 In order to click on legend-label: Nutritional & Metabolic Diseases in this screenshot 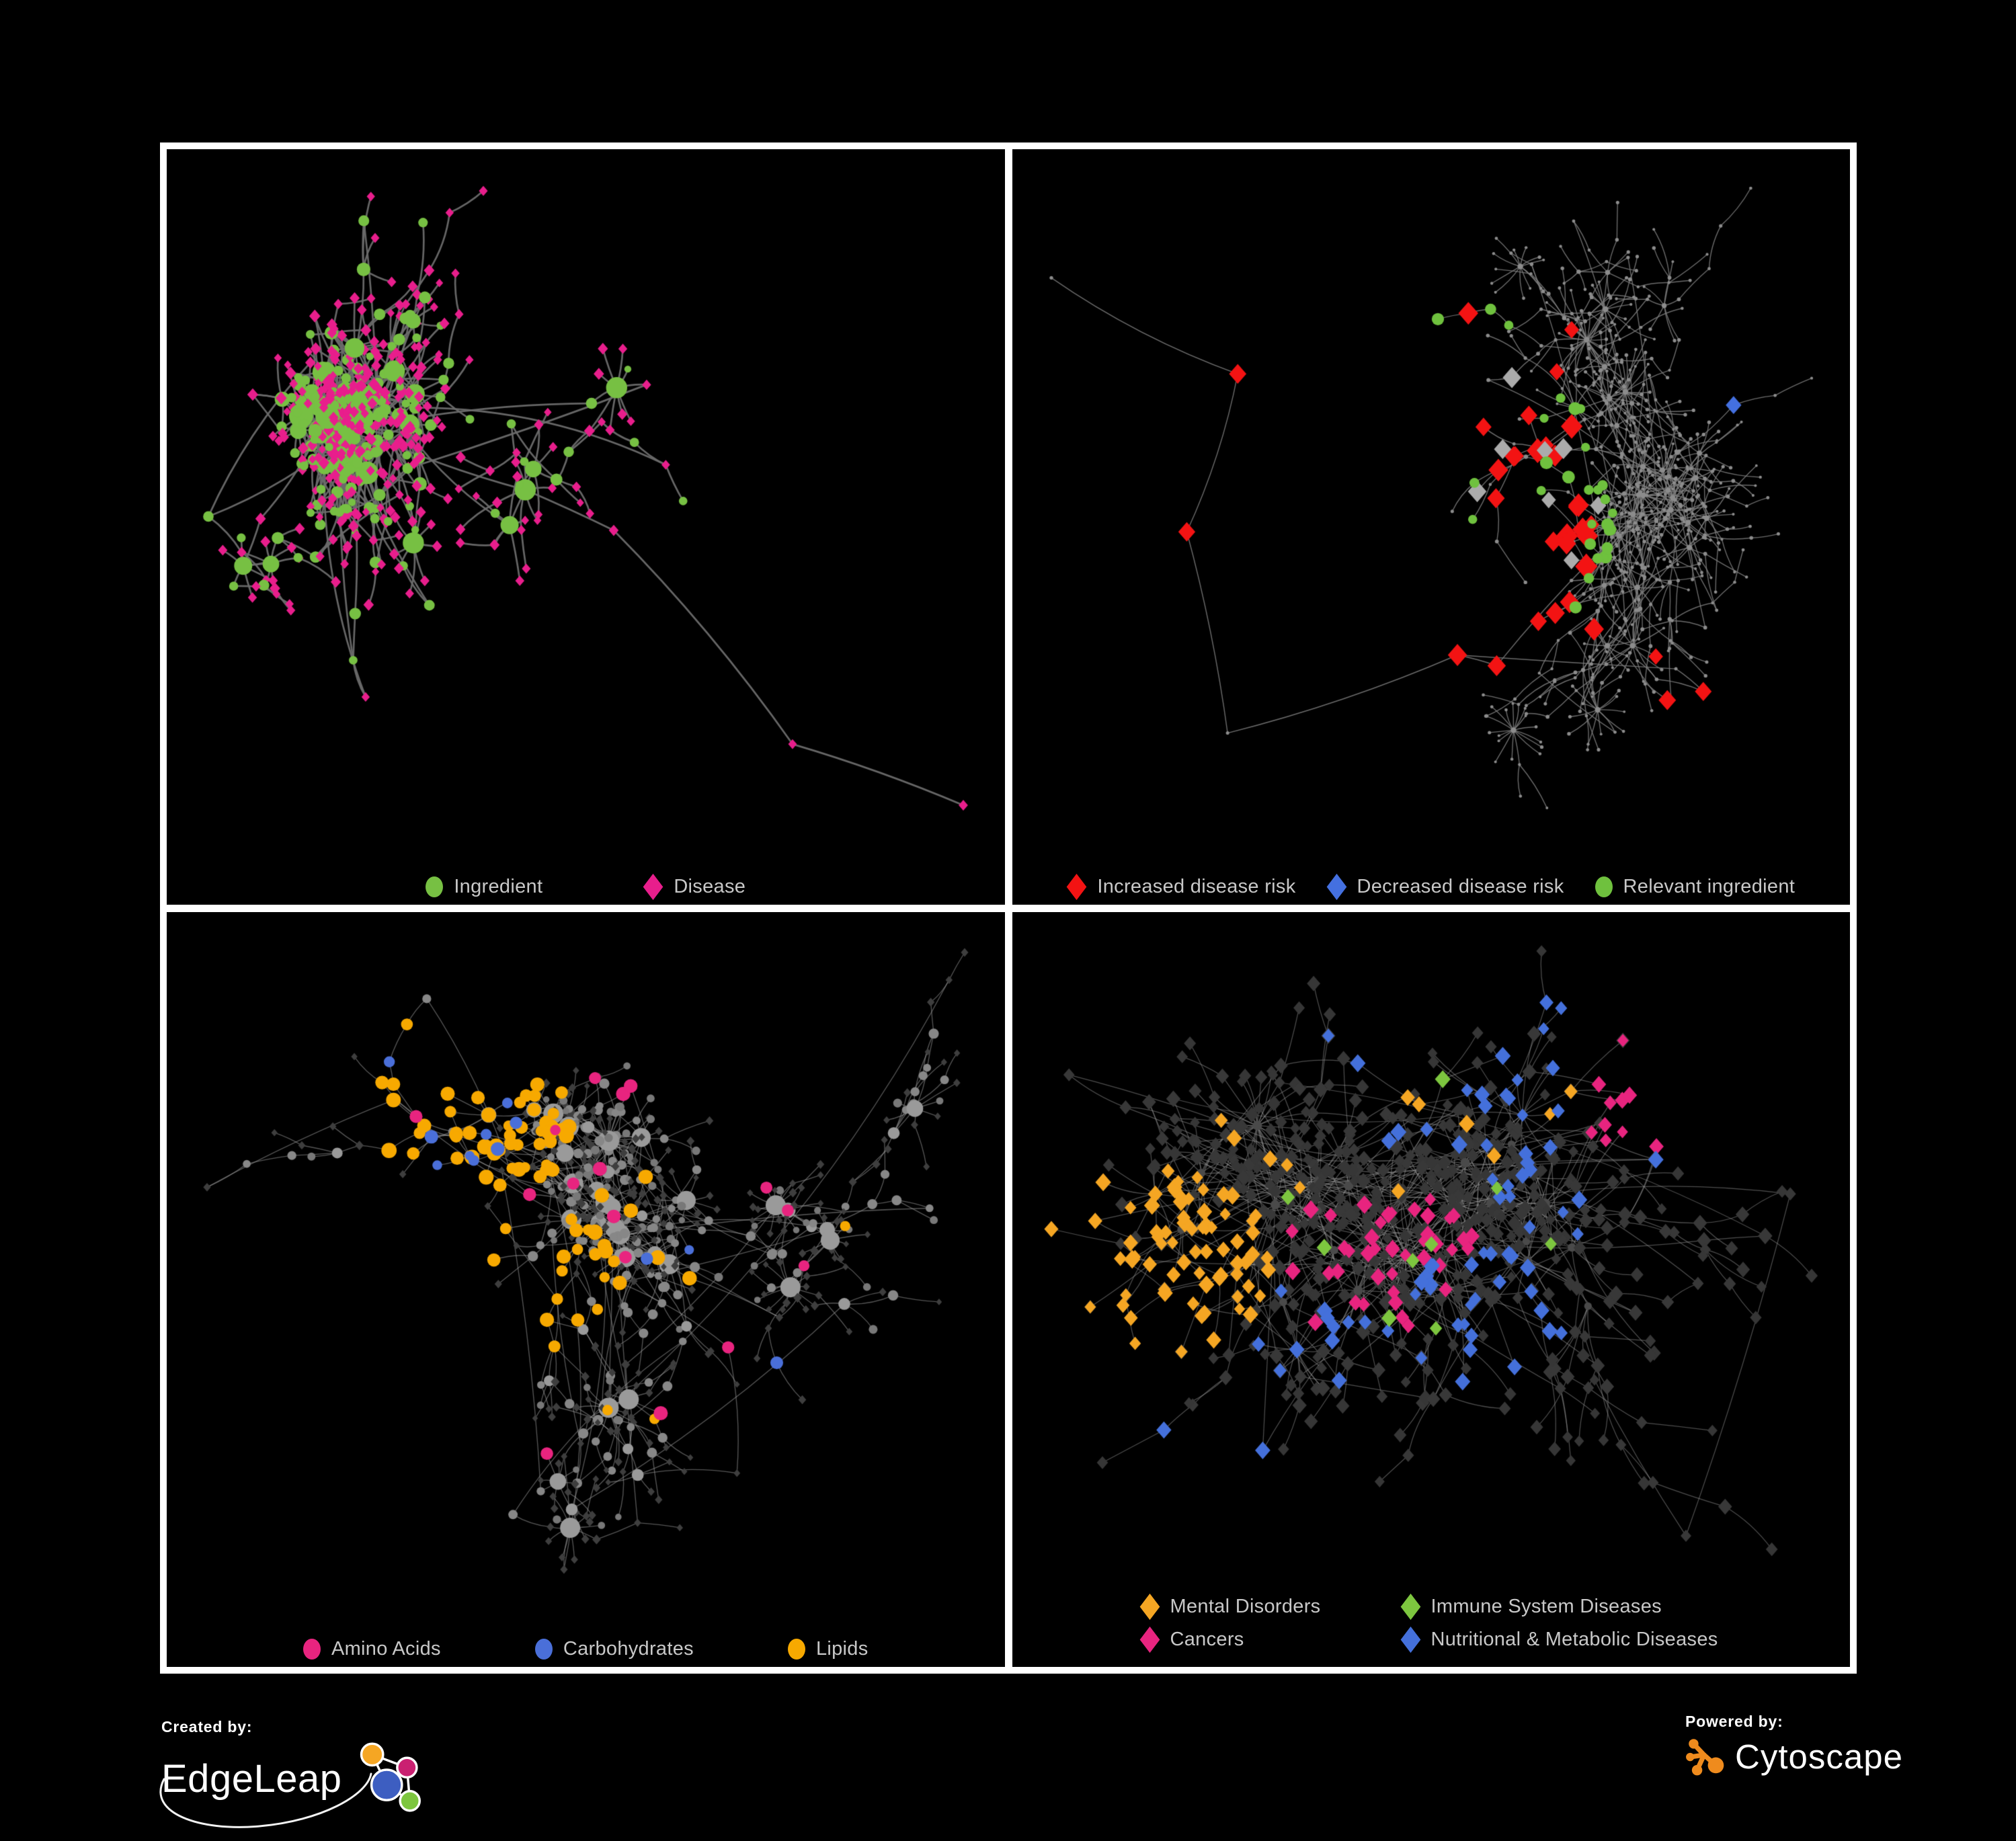, I will do `click(1574, 1639)`.